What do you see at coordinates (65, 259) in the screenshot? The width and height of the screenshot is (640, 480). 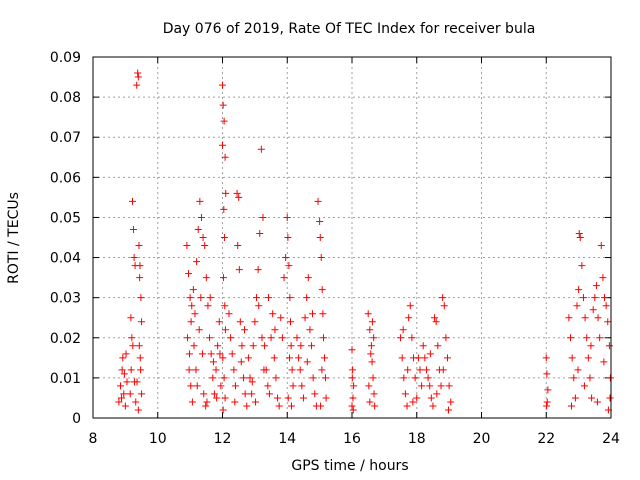 I see `y-tick-label: 0.04` at bounding box center [65, 259].